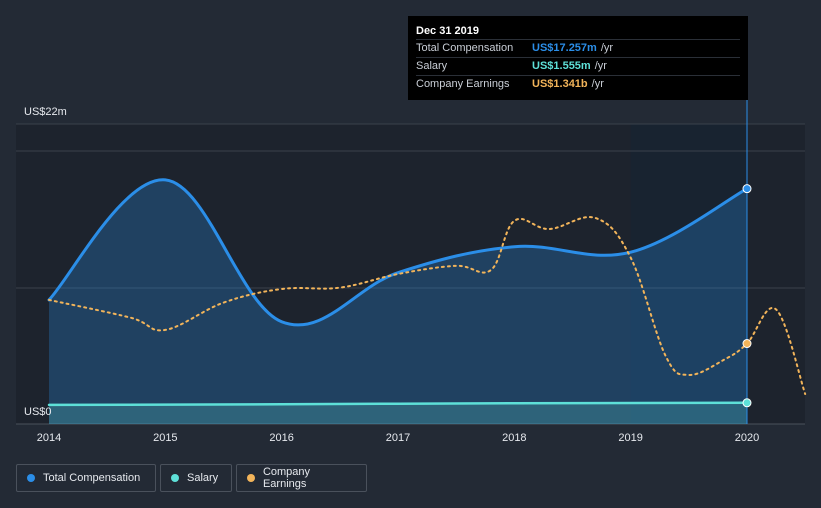 Image resolution: width=821 pixels, height=508 pixels. Describe the element at coordinates (49, 438) in the screenshot. I see `x-tick-label: 2014` at that location.